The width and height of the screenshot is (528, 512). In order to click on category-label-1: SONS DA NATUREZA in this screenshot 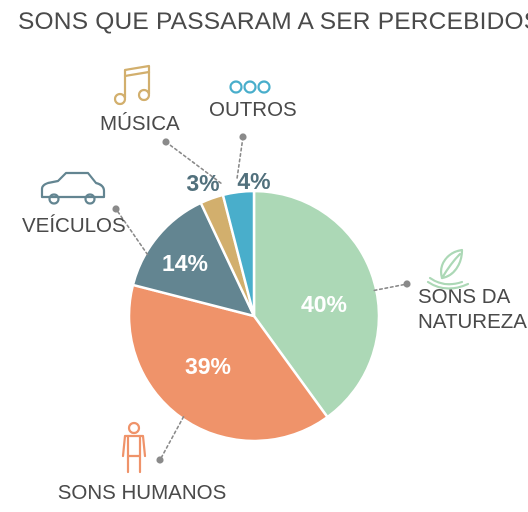, I will do `click(472, 309)`.